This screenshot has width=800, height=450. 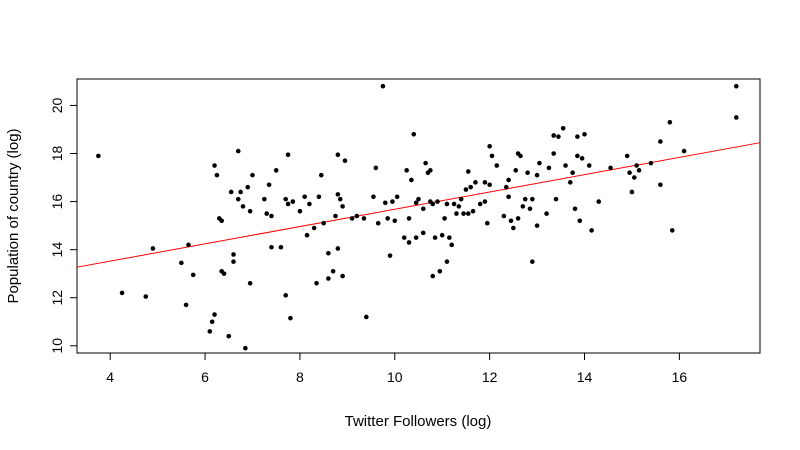 I want to click on y-tick-label: 12, so click(x=57, y=298).